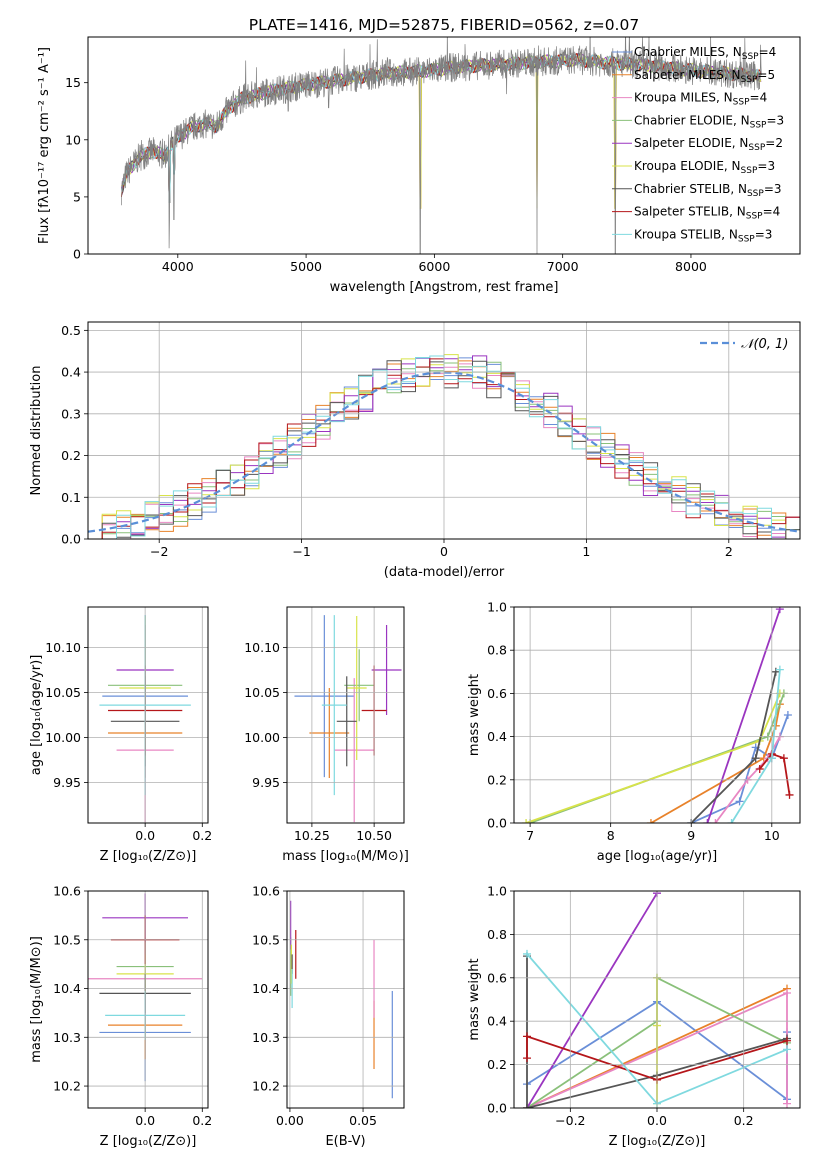 This screenshot has width=819, height=1170. I want to click on y-axis-label: mass weight, so click(474, 999).